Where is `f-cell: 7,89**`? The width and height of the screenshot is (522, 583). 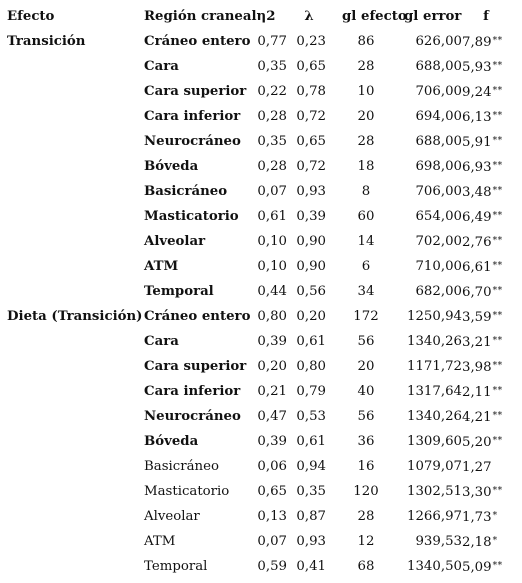 f-cell: 7,89** is located at coordinates (491, 42).